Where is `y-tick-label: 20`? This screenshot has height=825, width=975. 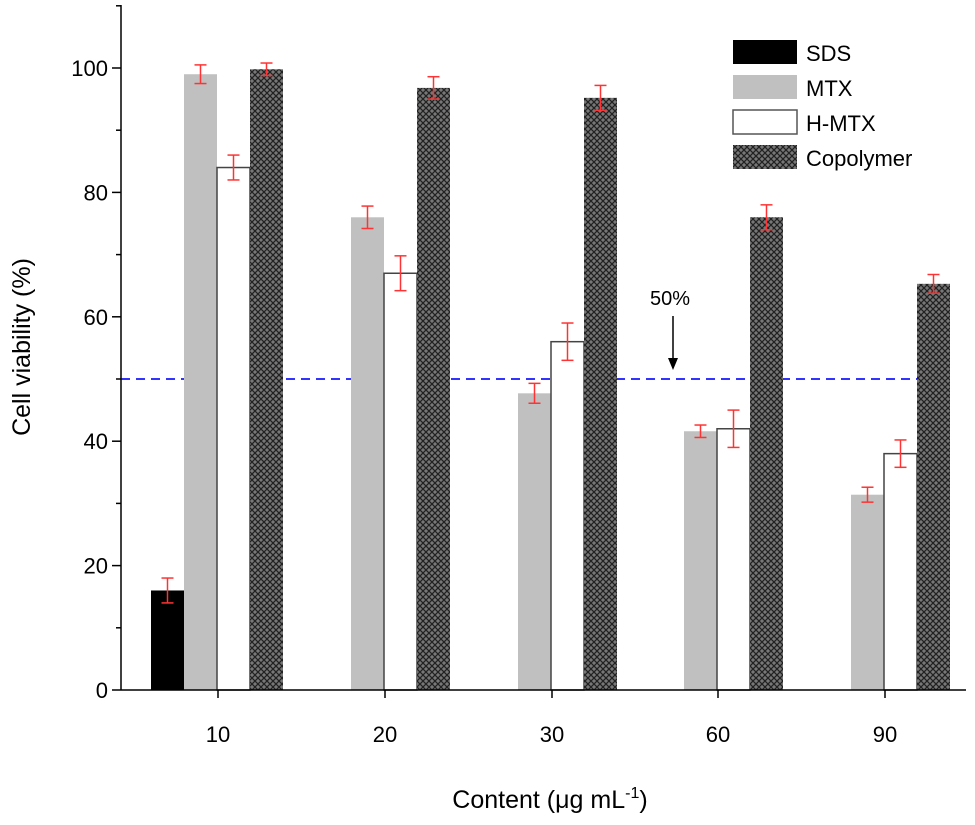 y-tick-label: 20 is located at coordinates (96, 566).